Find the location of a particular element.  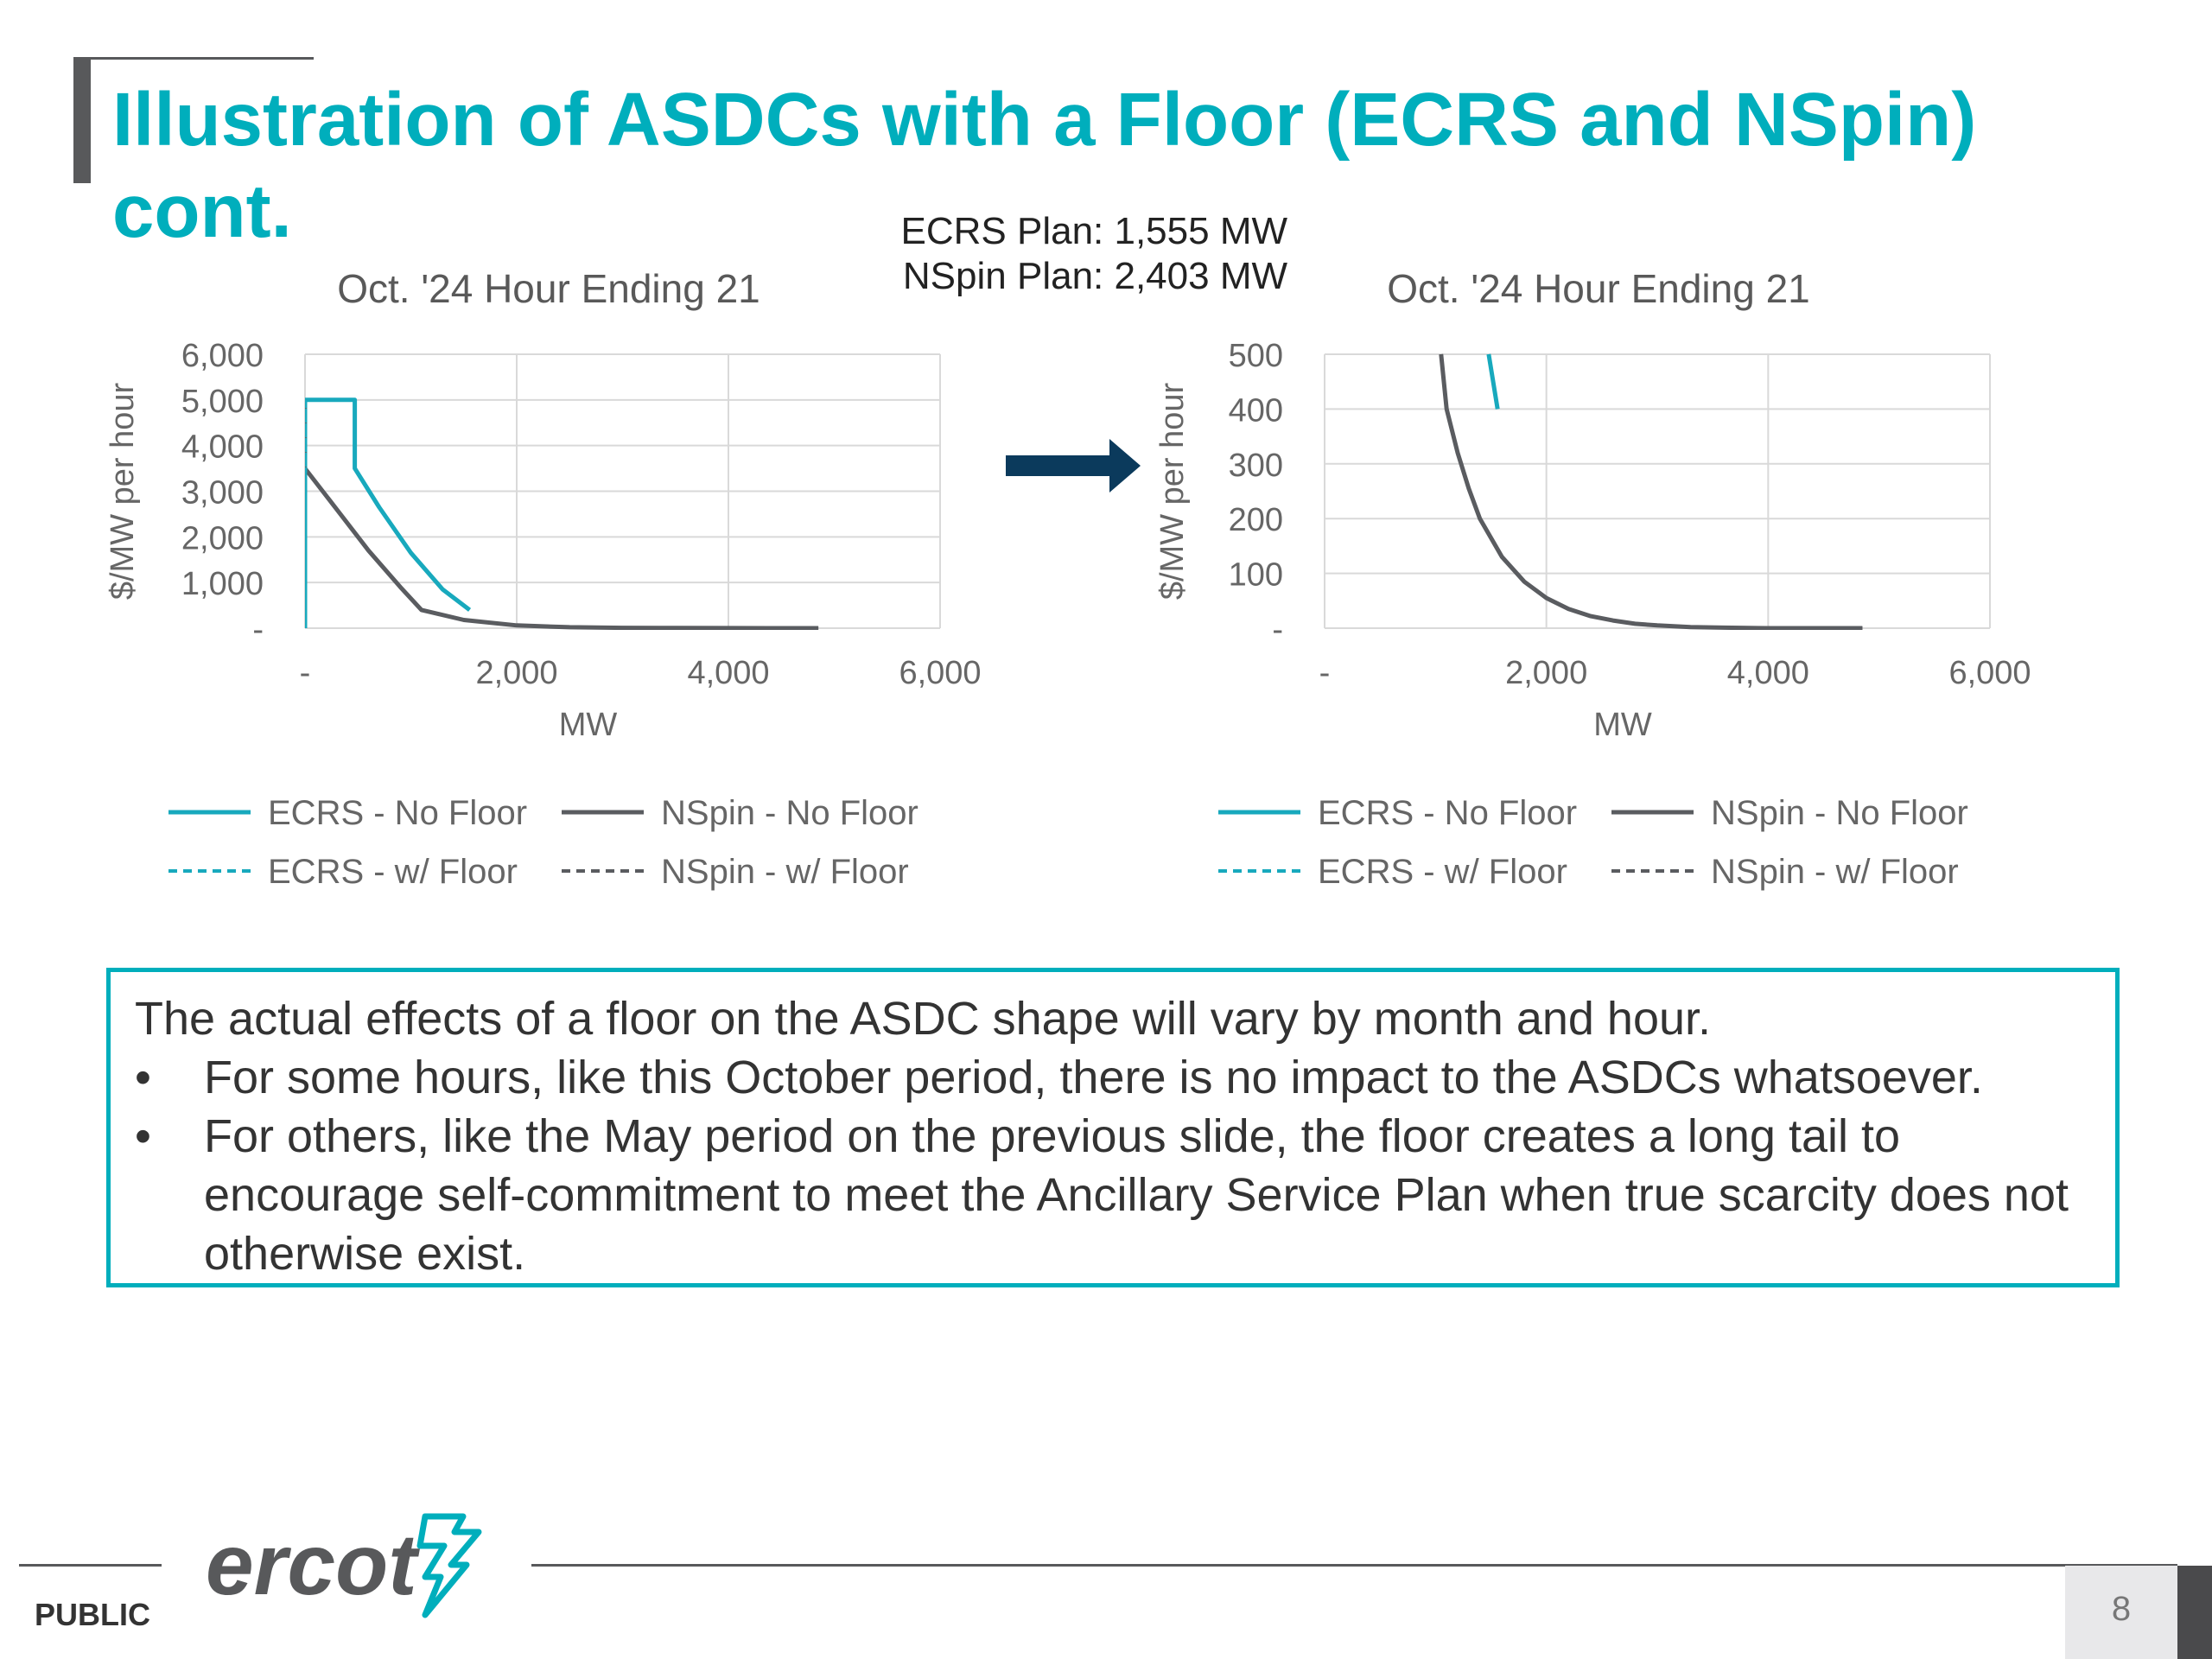

y-tick-label: 4,000 is located at coordinates (222, 448).